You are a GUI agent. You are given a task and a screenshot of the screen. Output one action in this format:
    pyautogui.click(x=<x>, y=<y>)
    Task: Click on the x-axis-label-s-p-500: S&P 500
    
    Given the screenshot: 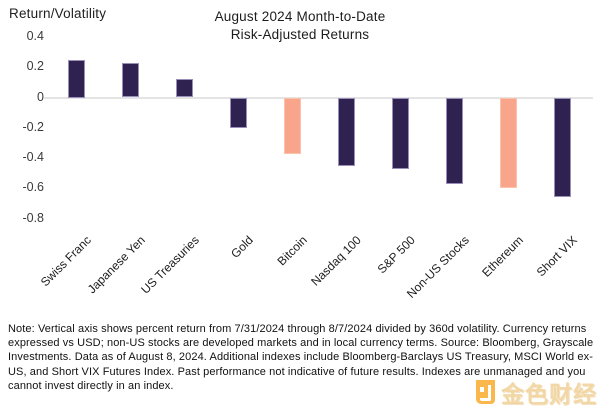 What is the action you would take?
    pyautogui.click(x=396, y=255)
    